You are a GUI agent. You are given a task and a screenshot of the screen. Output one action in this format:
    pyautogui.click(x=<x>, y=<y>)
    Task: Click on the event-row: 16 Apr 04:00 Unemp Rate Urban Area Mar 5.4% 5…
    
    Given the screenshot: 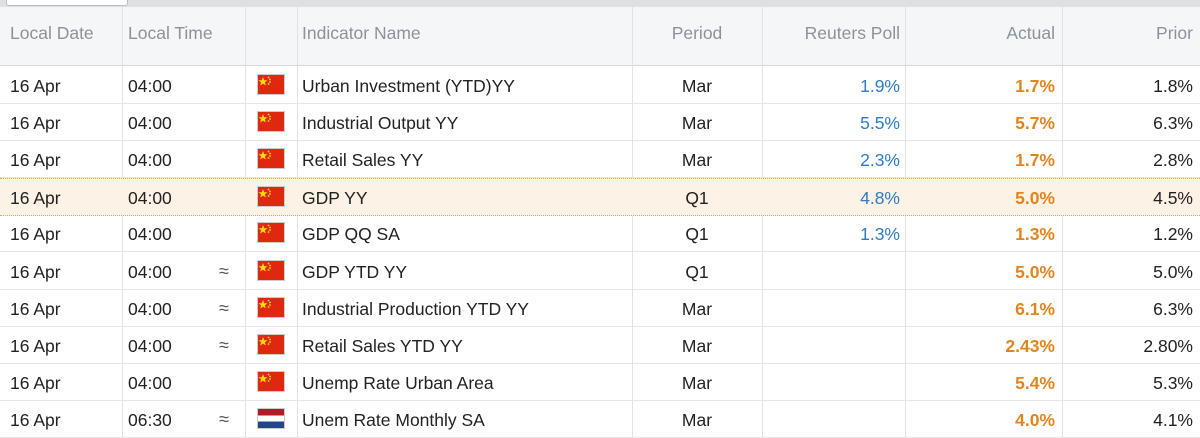 What is the action you would take?
    pyautogui.click(x=600, y=382)
    